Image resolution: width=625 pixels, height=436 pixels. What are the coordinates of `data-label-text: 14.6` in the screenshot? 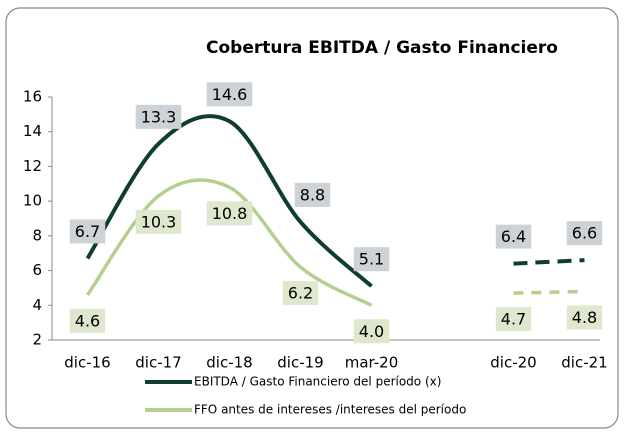 It's located at (230, 94).